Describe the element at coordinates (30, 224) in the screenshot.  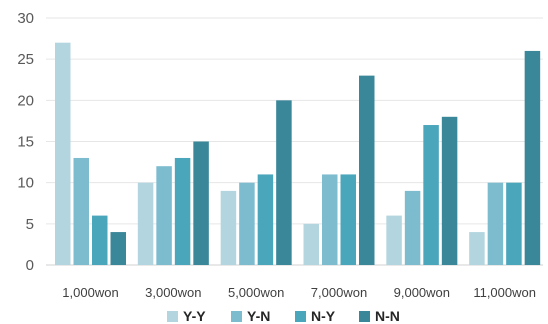
I see `y-tick-label: 5` at that location.